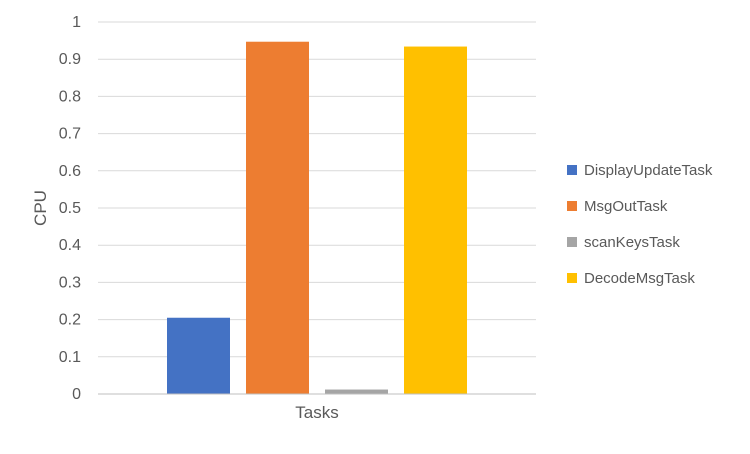 This screenshot has height=454, width=750. I want to click on legend-label: DisplayUpdateTask, so click(648, 170).